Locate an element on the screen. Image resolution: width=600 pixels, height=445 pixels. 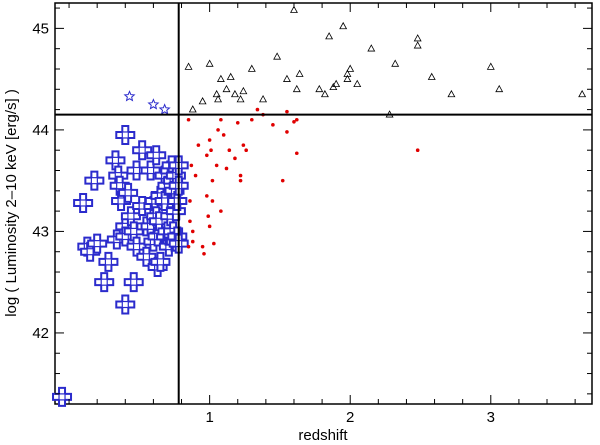
x-tick-label: 3 is located at coordinates (491, 417).